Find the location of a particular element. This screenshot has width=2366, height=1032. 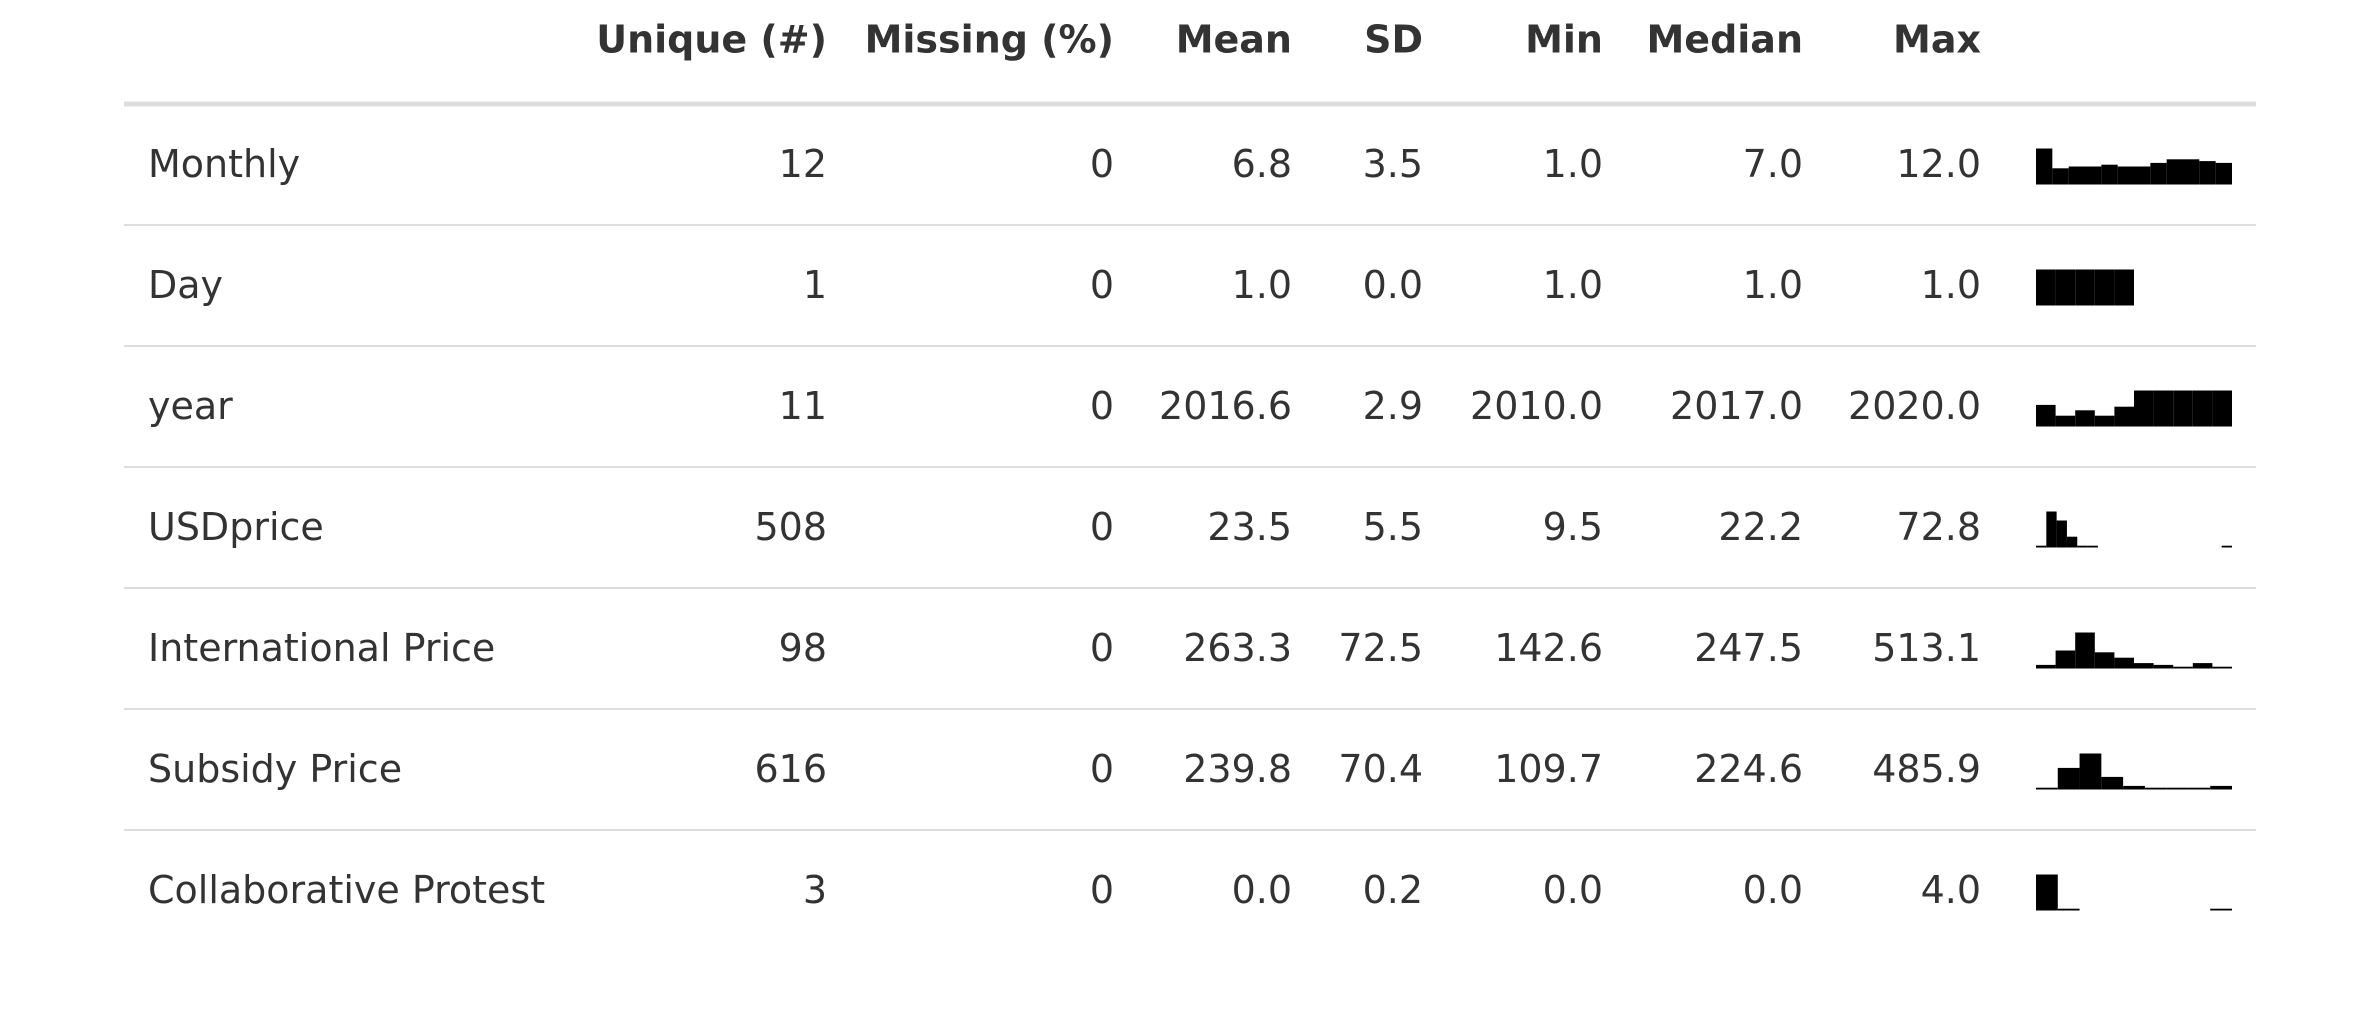

cell: 7.0 is located at coordinates (1773, 164).